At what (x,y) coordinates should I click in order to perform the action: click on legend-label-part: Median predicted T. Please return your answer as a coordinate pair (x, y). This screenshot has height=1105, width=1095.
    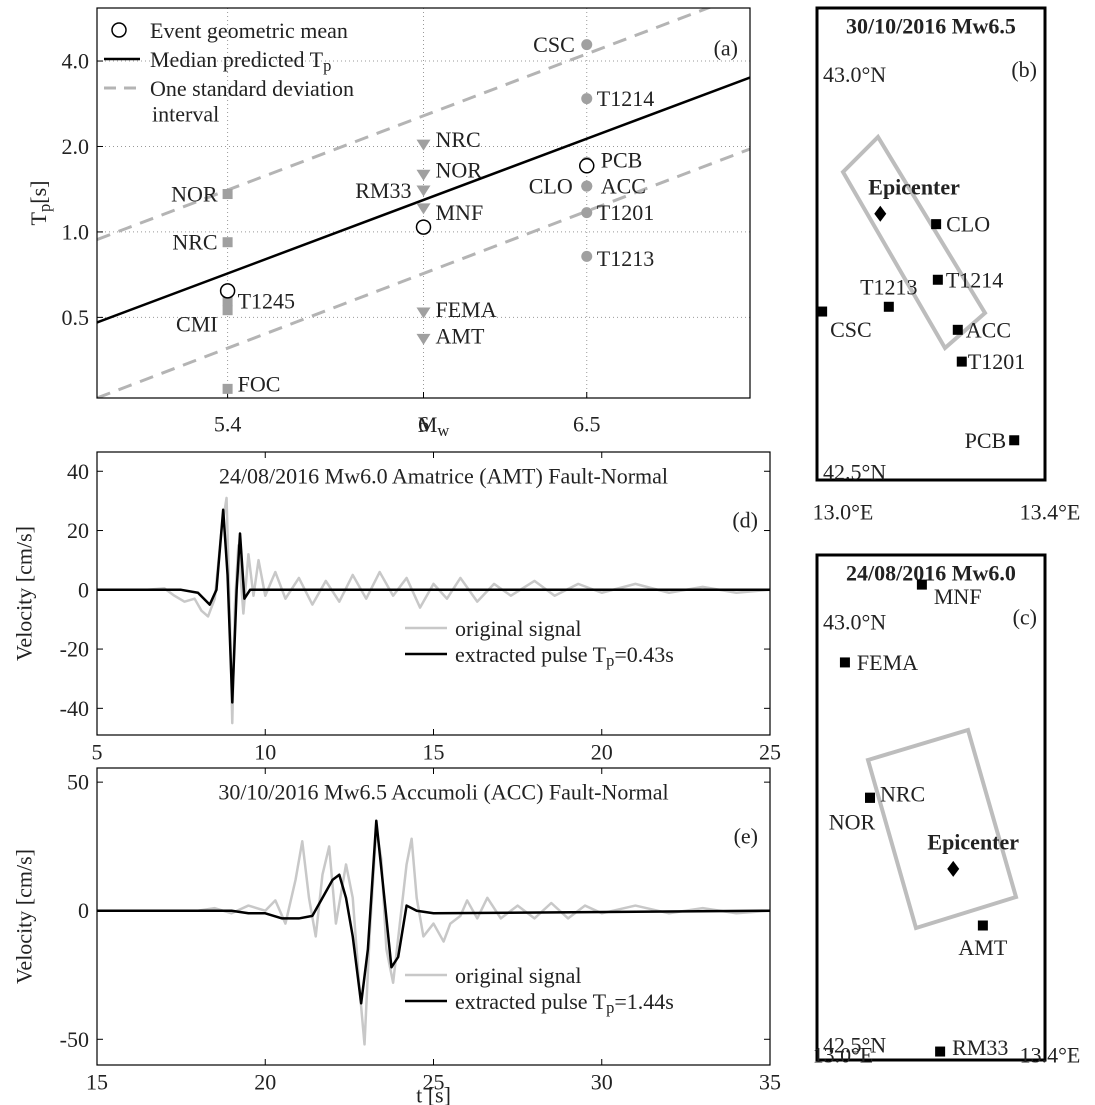
    Looking at the image, I should click on (237, 59).